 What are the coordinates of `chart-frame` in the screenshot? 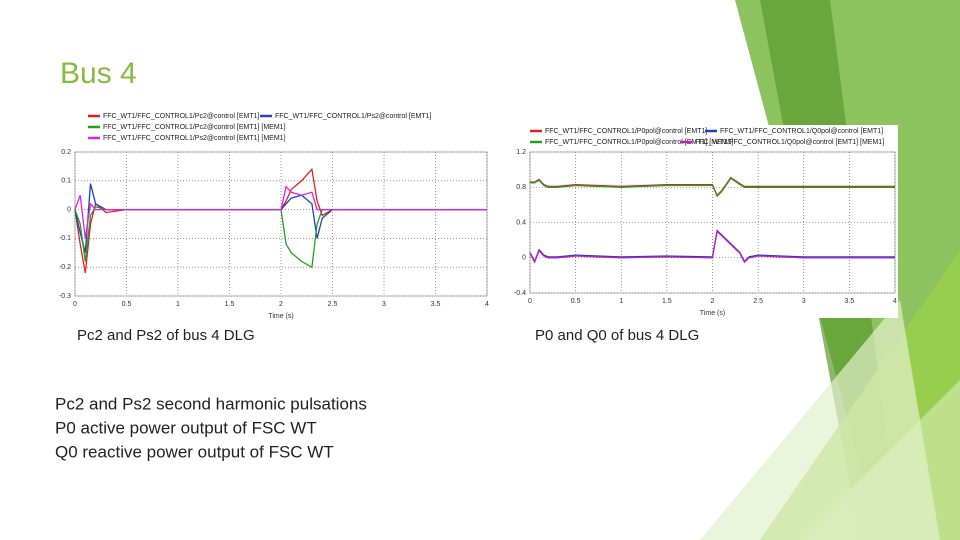 It's located at (710, 221).